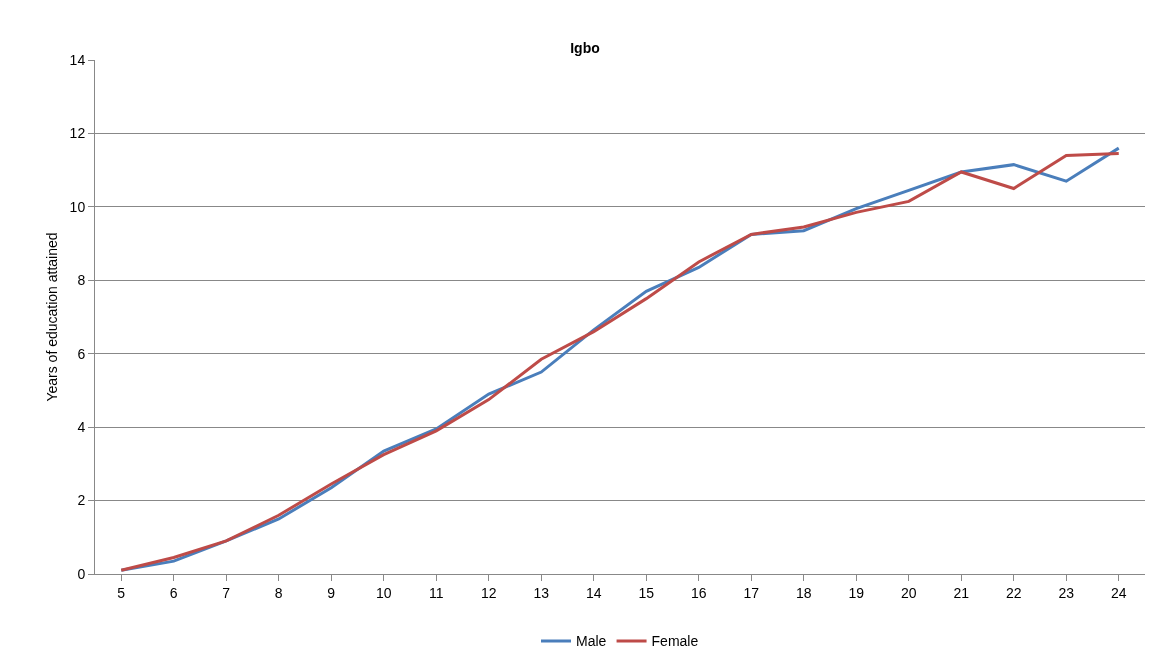  What do you see at coordinates (226, 592) in the screenshot?
I see `x-tick-label: 7` at bounding box center [226, 592].